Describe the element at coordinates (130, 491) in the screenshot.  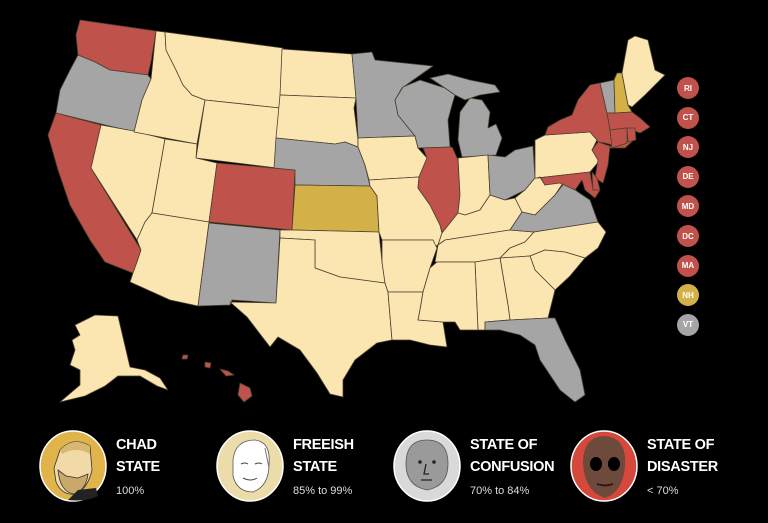
I see `legend-range: 100%` at that location.